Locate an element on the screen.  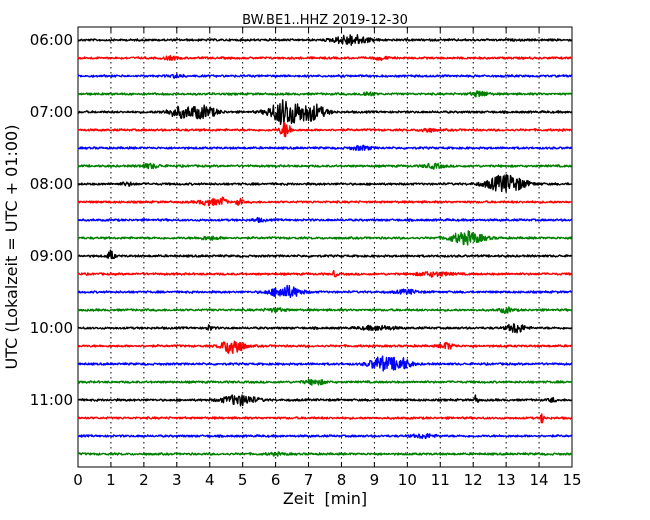
y-tick-label: 07:00 is located at coordinates (51, 112).